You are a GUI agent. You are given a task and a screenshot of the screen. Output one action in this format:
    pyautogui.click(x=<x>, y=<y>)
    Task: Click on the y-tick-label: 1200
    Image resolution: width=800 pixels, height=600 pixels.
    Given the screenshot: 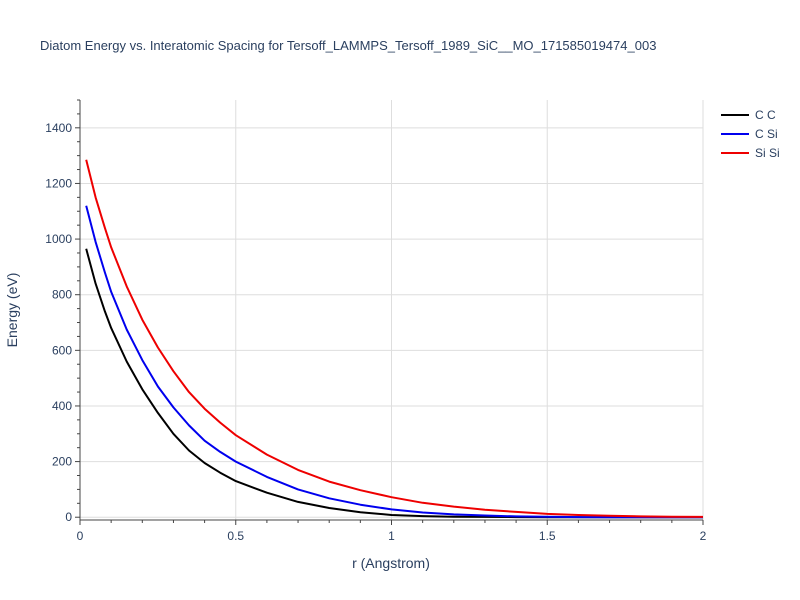 What is the action you would take?
    pyautogui.click(x=58, y=183)
    